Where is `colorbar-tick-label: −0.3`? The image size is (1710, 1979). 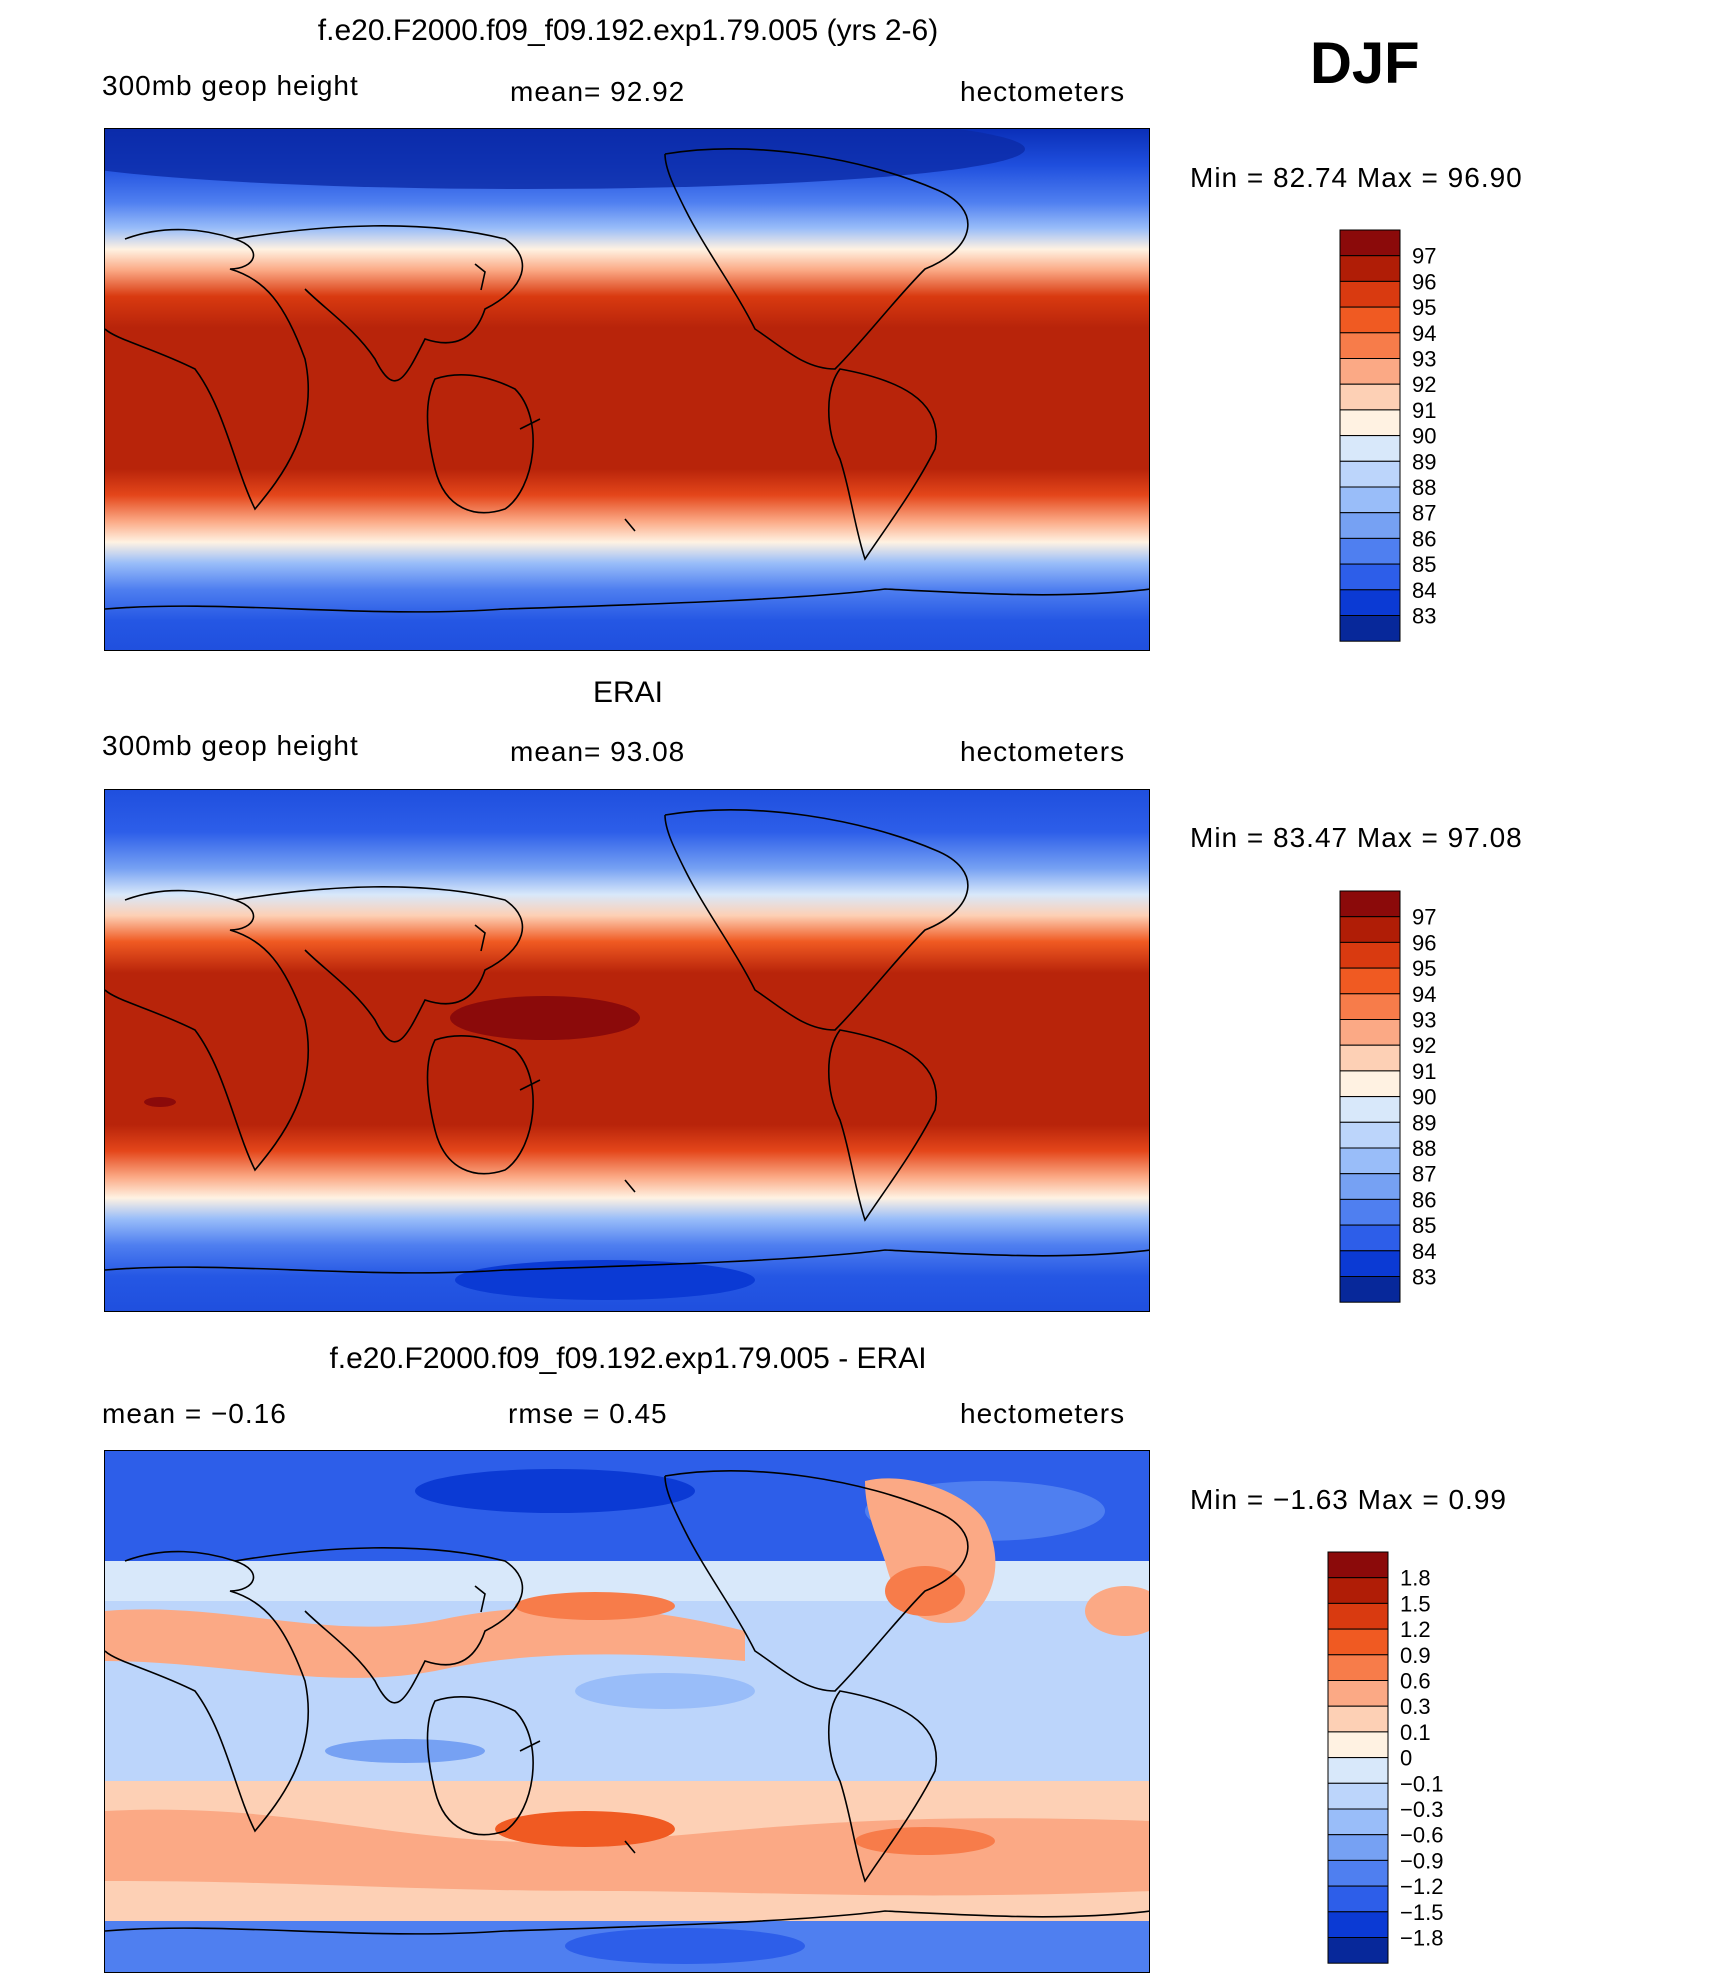
colorbar-tick-label: −0.3 is located at coordinates (1421, 1809).